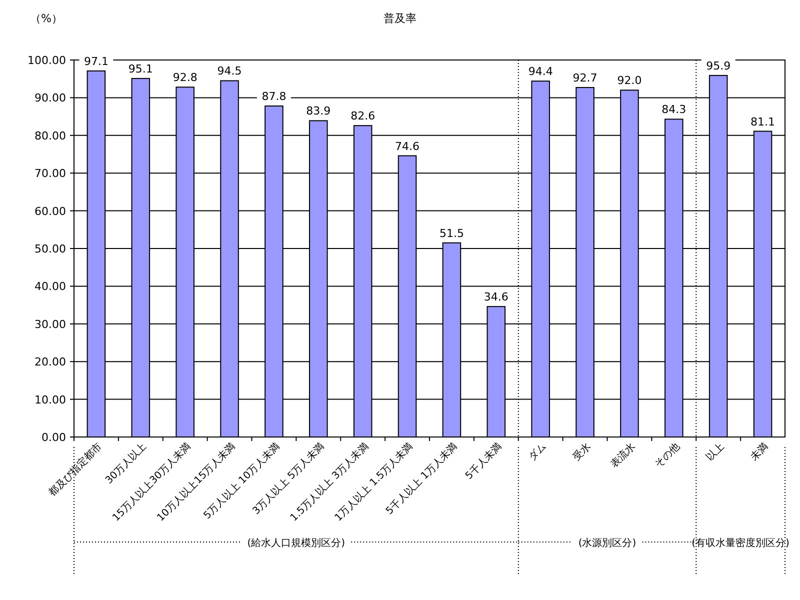 The width and height of the screenshot is (800, 600). What do you see at coordinates (763, 121) in the screenshot?
I see `data-label: 81.1` at bounding box center [763, 121].